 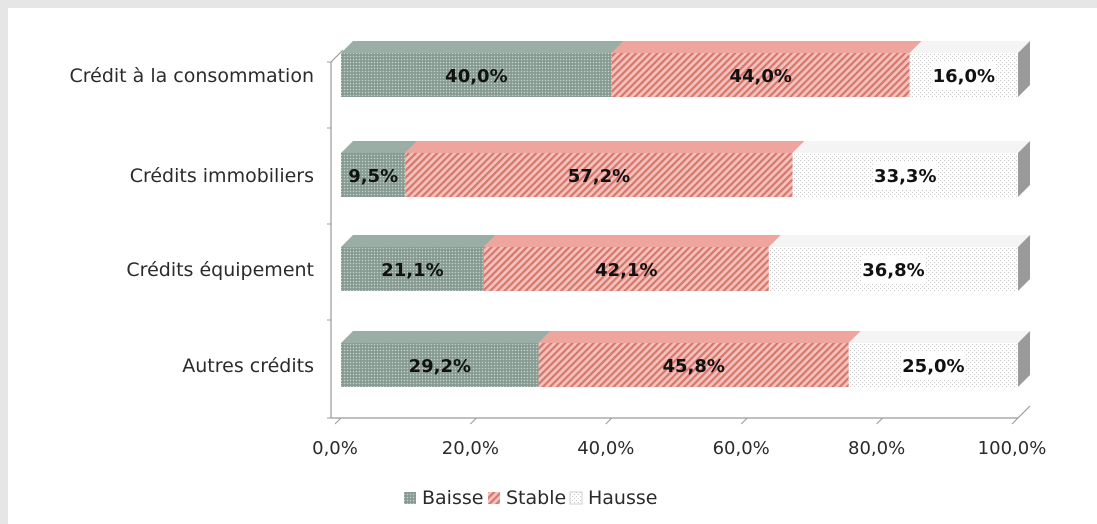 What do you see at coordinates (482, 47) in the screenshot?
I see `bar-credit-a-la-consommation-baisse-top` at bounding box center [482, 47].